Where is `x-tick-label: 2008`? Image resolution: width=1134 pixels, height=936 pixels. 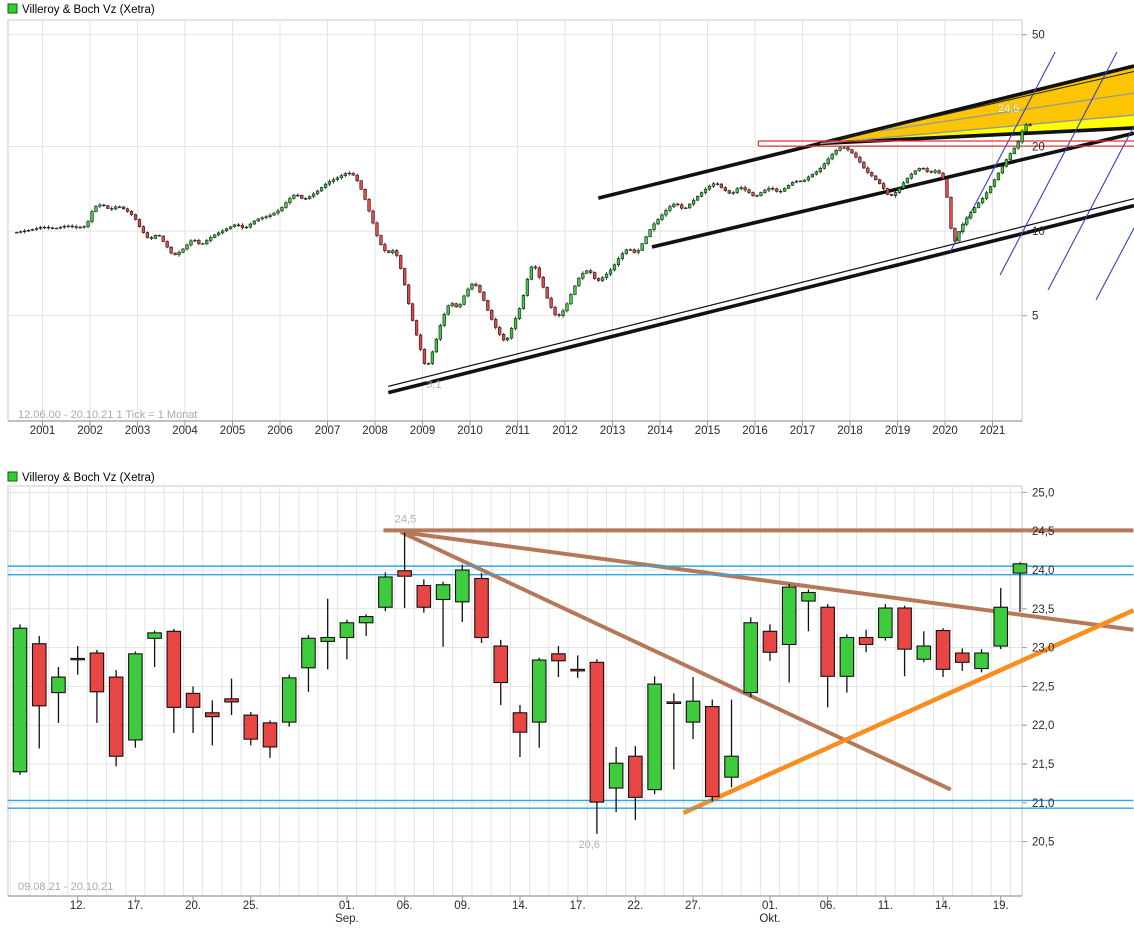
x-tick-label: 2008 is located at coordinates (375, 431).